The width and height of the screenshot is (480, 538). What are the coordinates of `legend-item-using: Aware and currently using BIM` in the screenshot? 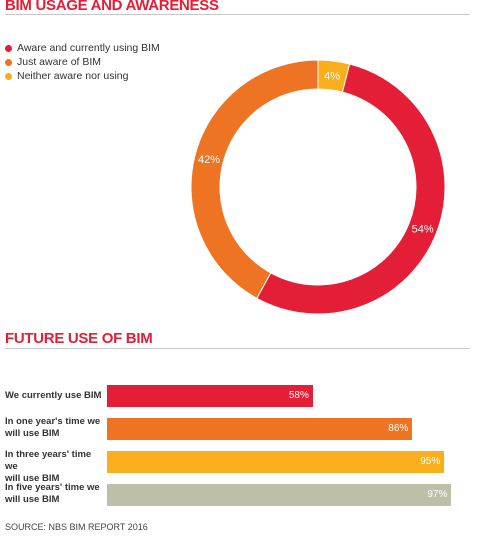 It's located at (82, 48).